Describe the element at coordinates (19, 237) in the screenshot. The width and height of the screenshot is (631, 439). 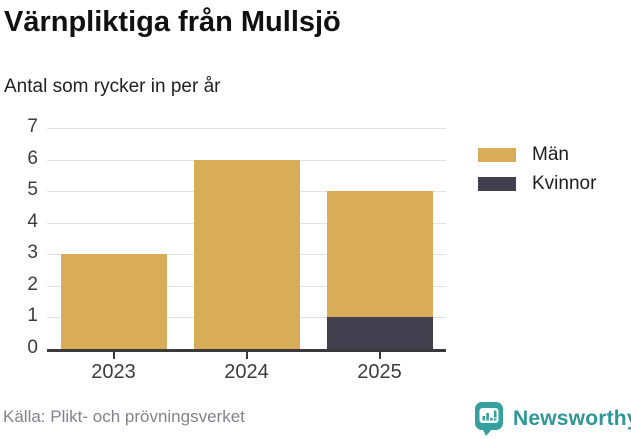
I see `y-axis-labels: 0 1 2 3 4 5 6 7` at that location.